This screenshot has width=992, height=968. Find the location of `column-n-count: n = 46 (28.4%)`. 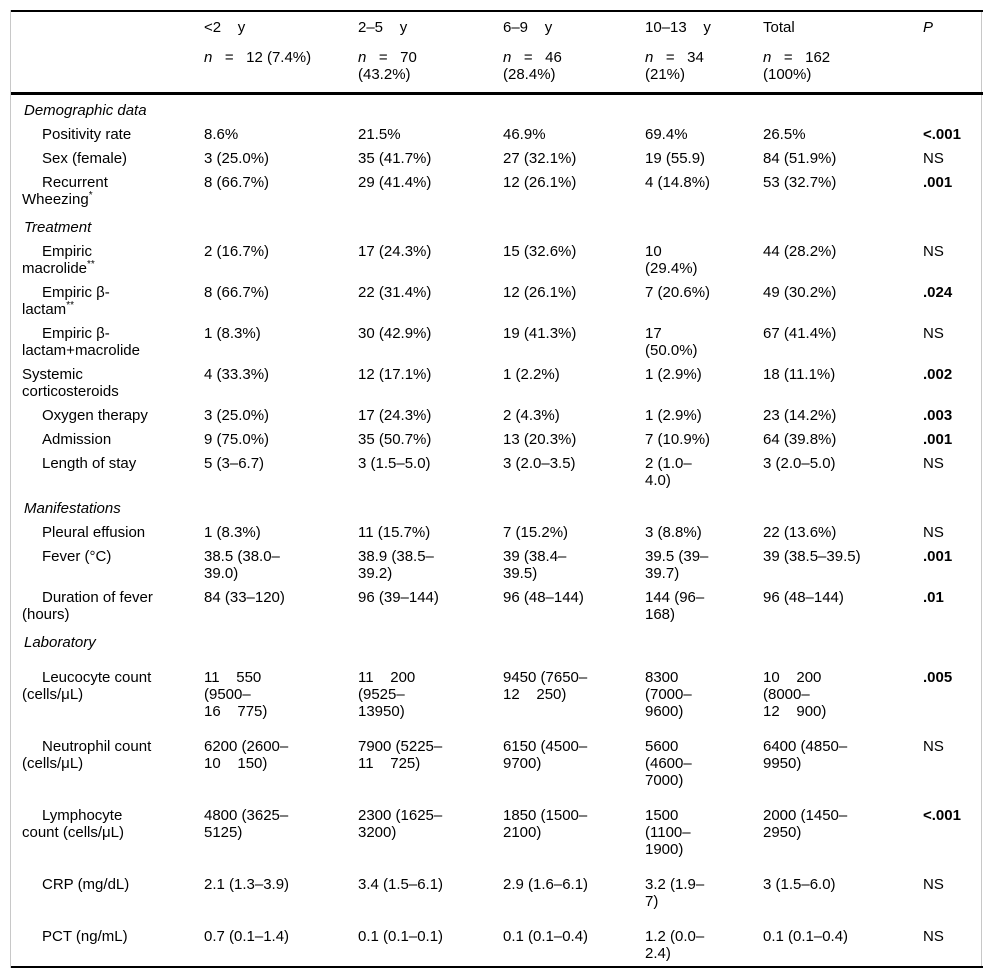

column-n-count: n = 46 (28.4%) is located at coordinates (572, 66).